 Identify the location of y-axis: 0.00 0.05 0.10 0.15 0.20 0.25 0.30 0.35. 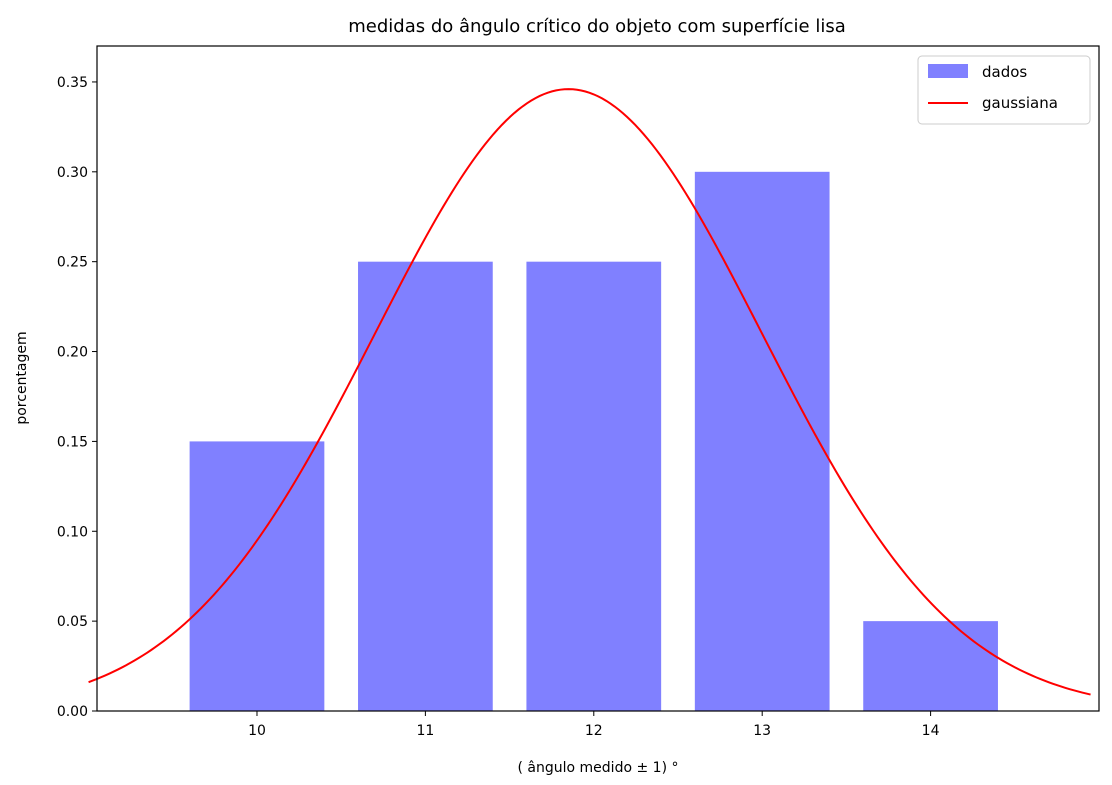
(77, 397).